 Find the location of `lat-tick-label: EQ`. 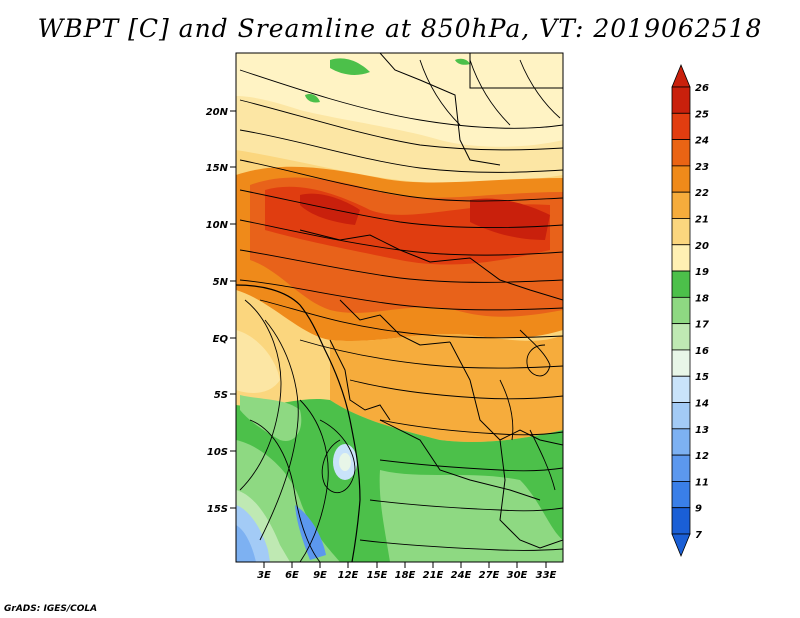

lat-tick-label: EQ is located at coordinates (221, 339).